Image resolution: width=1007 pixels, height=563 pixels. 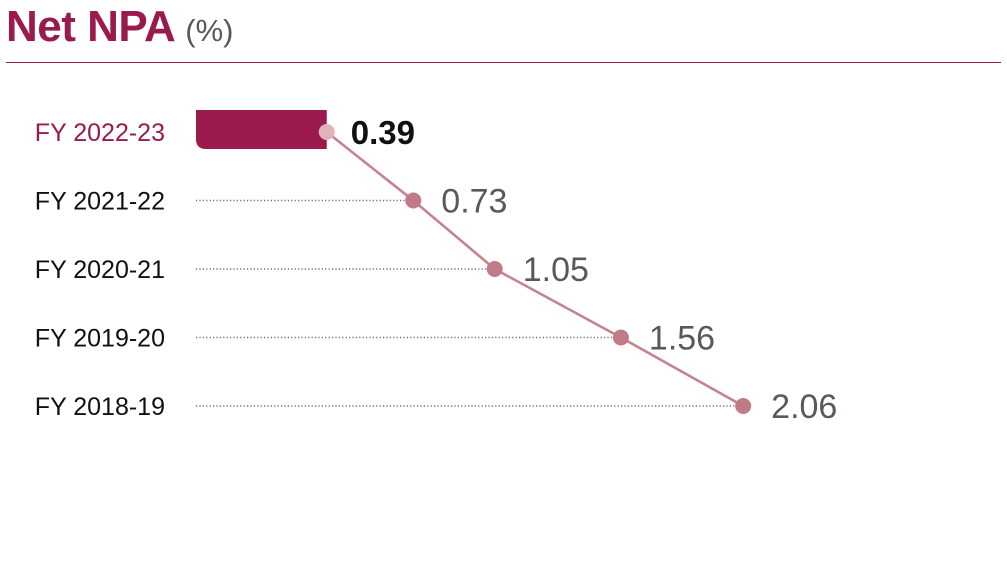 What do you see at coordinates (209, 30) in the screenshot?
I see `chart-unit: (%)` at bounding box center [209, 30].